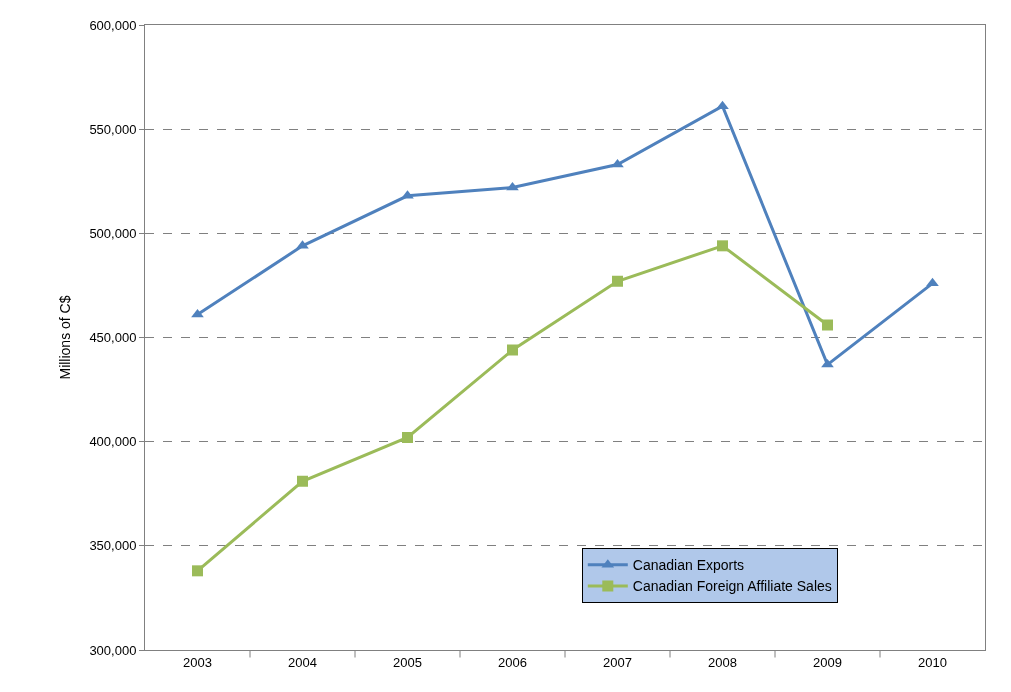 The height and width of the screenshot is (692, 1011). What do you see at coordinates (113, 25) in the screenshot?
I see `y-tick-label: 600,000` at bounding box center [113, 25].